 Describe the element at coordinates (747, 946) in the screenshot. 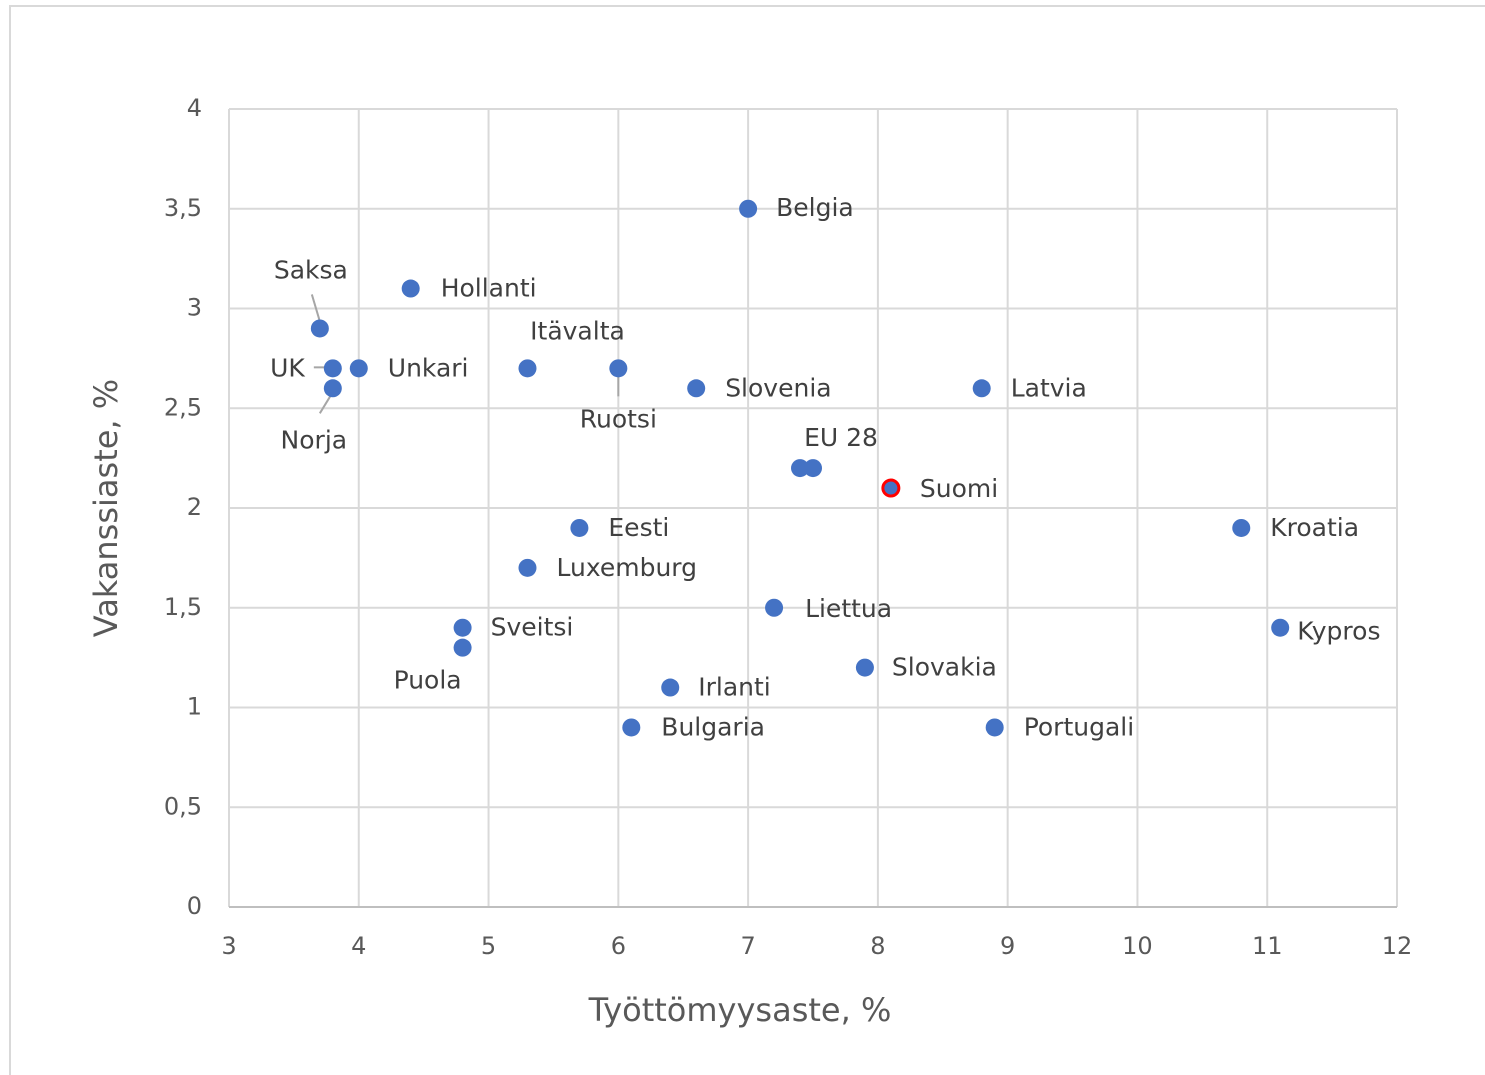

I see `x-tick-label: 7` at that location.